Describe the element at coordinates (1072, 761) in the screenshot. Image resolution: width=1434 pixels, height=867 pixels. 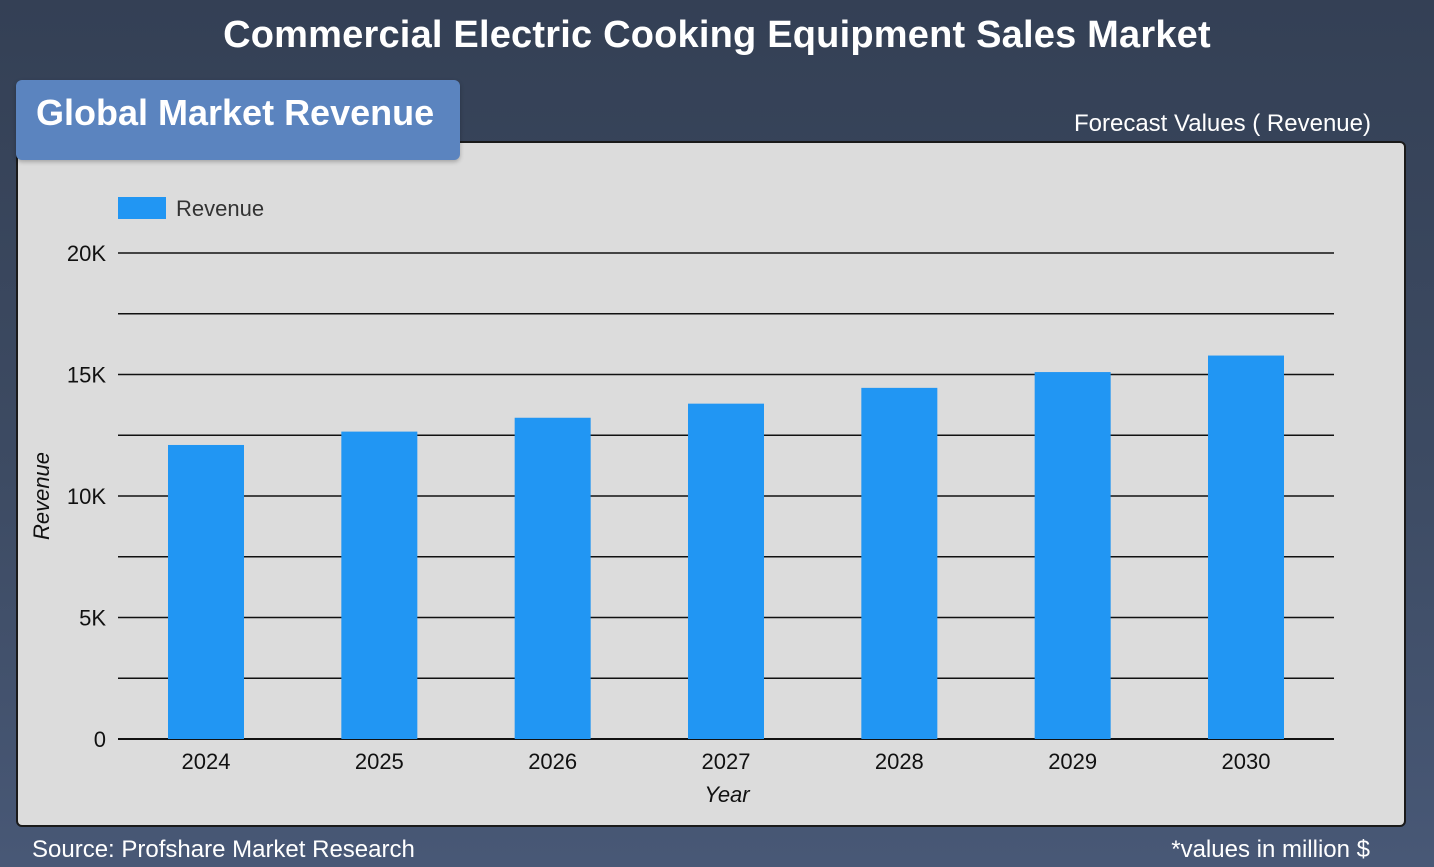
I see `x-tick-label: 2029` at that location.